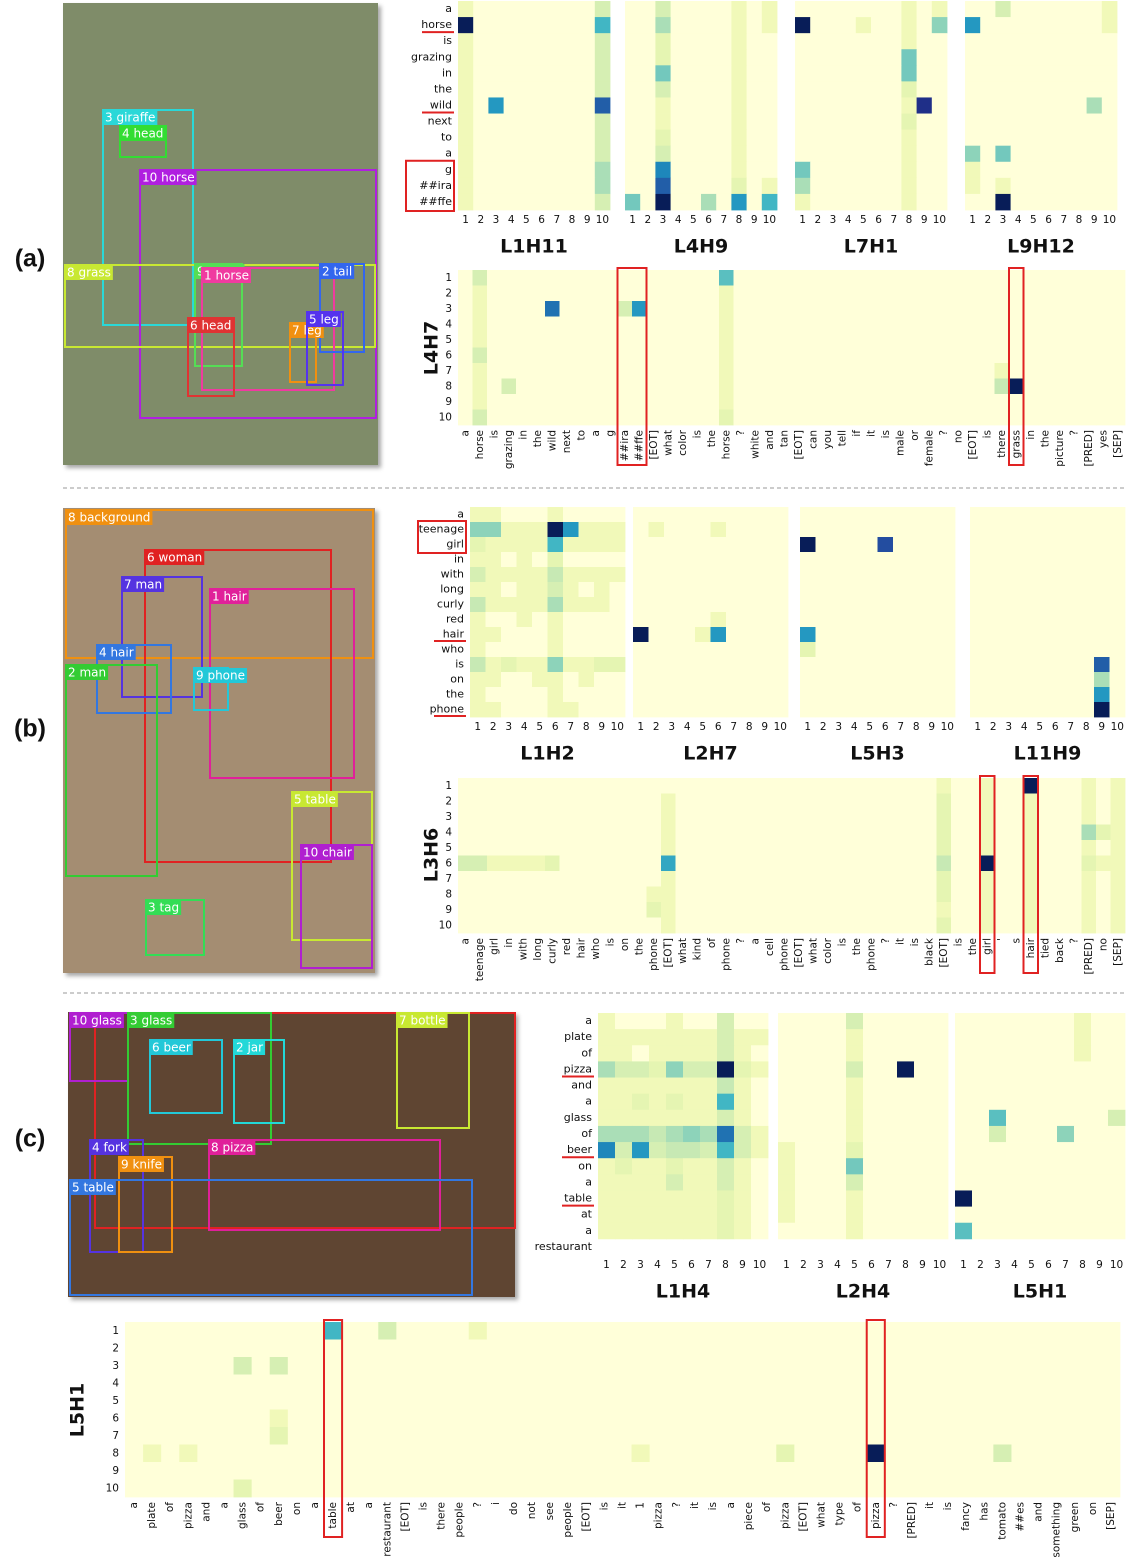 This screenshot has height=1568, width=1129. What do you see at coordinates (405, 1517) in the screenshot?
I see `col-label: [EOT]` at bounding box center [405, 1517].